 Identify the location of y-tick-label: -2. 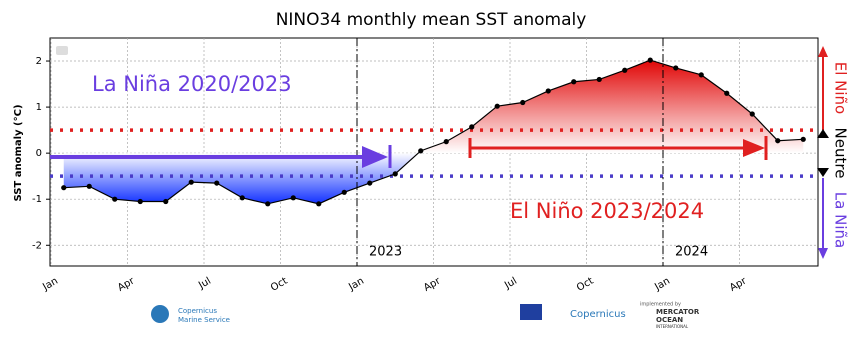
(37, 245).